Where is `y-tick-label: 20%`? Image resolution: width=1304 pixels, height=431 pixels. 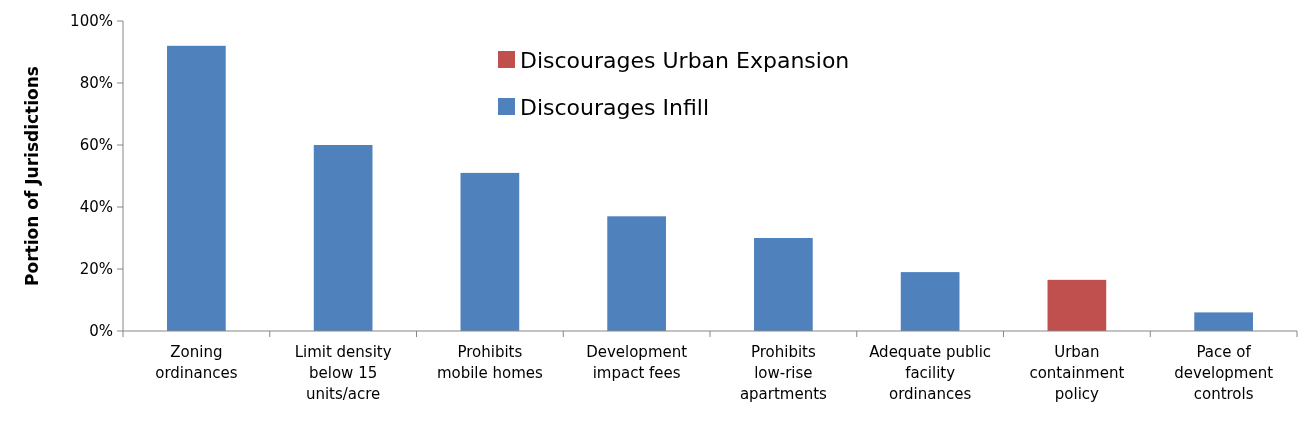
y-tick-label: 20% is located at coordinates (96, 269).